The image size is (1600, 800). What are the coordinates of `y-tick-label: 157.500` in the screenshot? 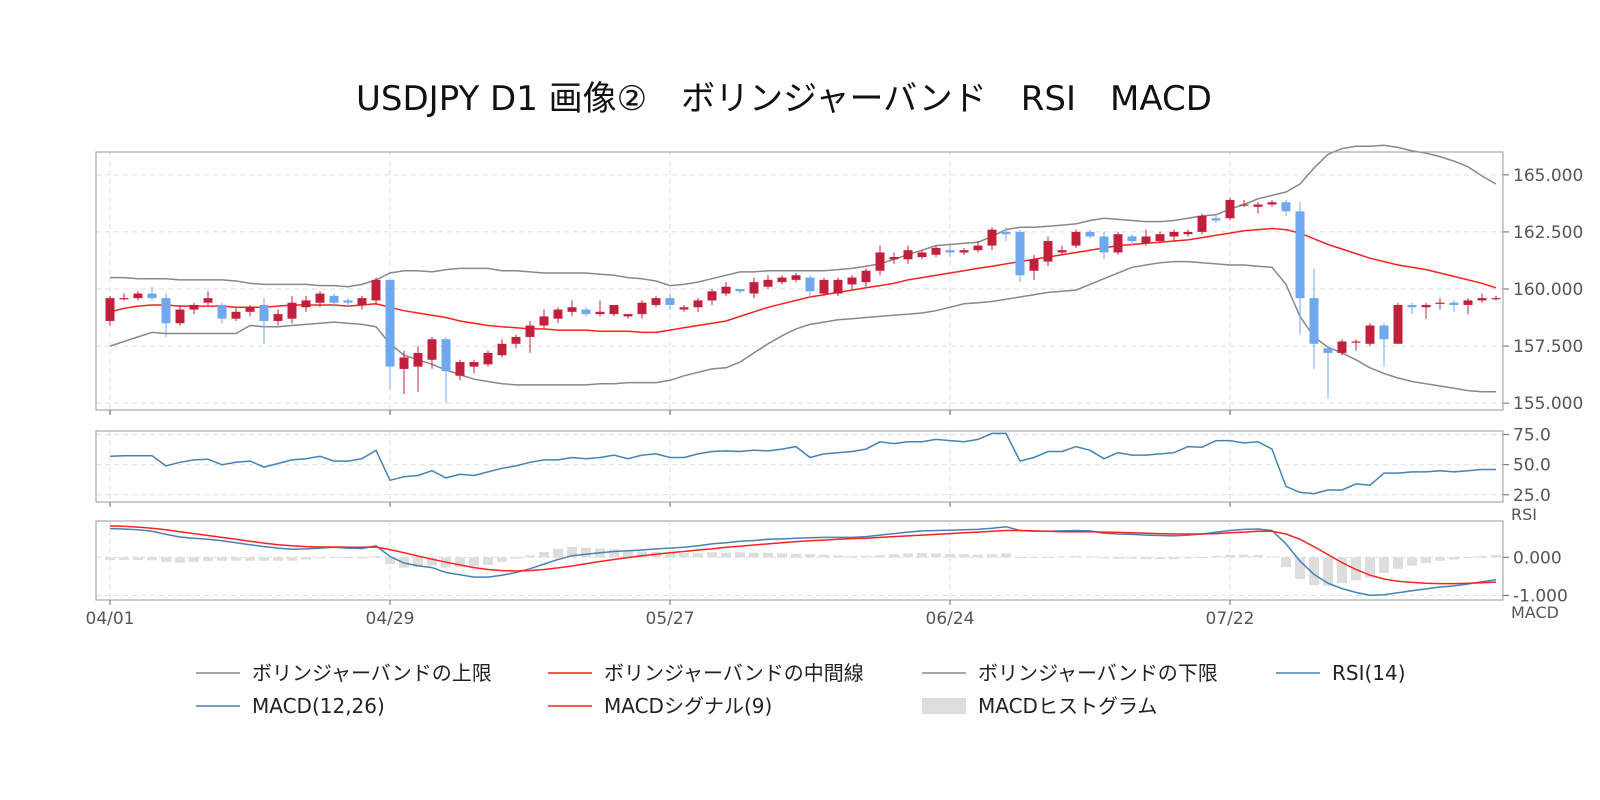 It's located at (1548, 347).